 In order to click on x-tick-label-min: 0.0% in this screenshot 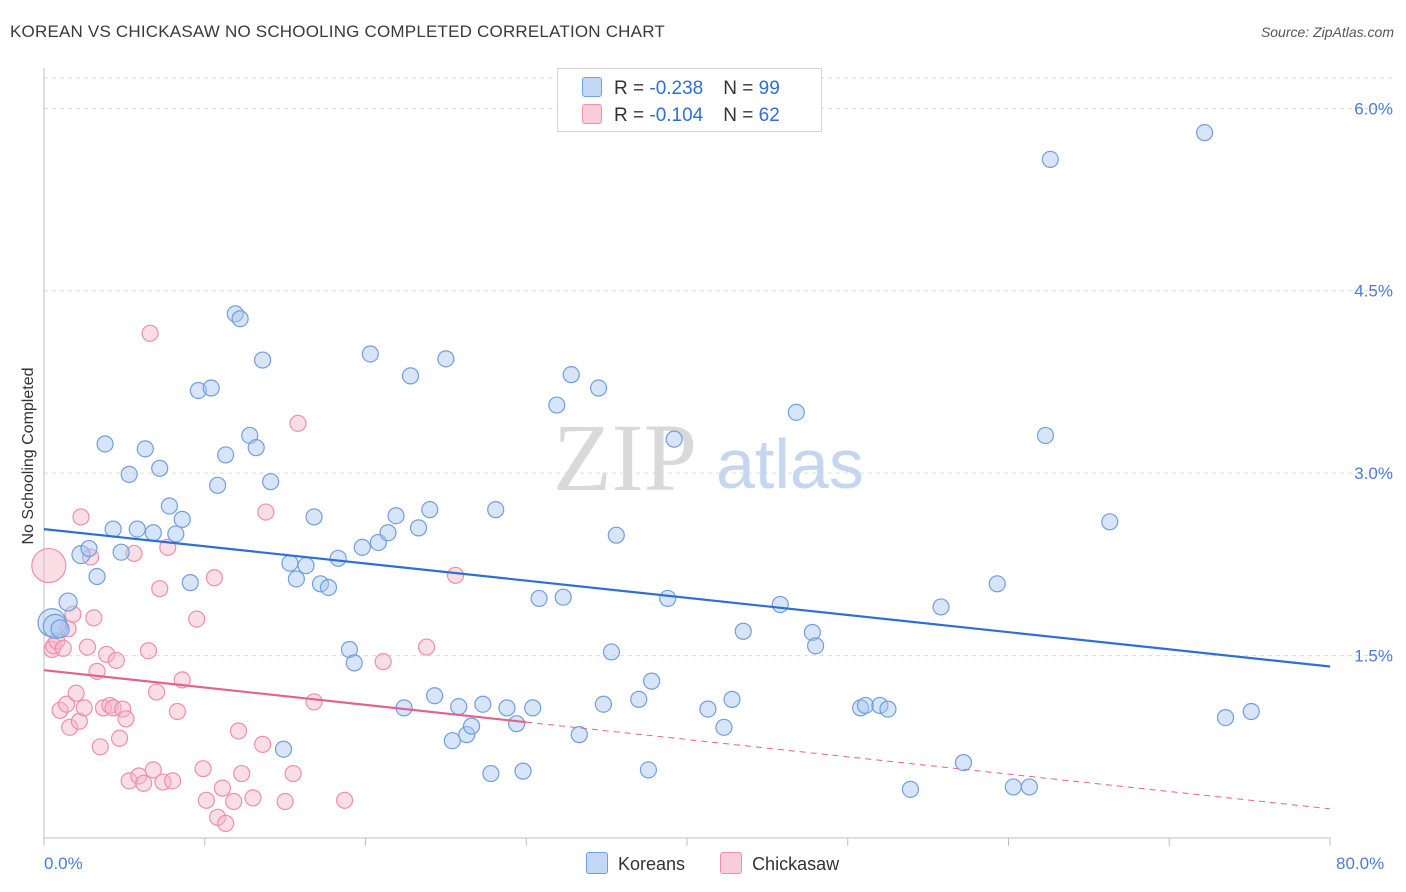, I will do `click(63, 863)`.